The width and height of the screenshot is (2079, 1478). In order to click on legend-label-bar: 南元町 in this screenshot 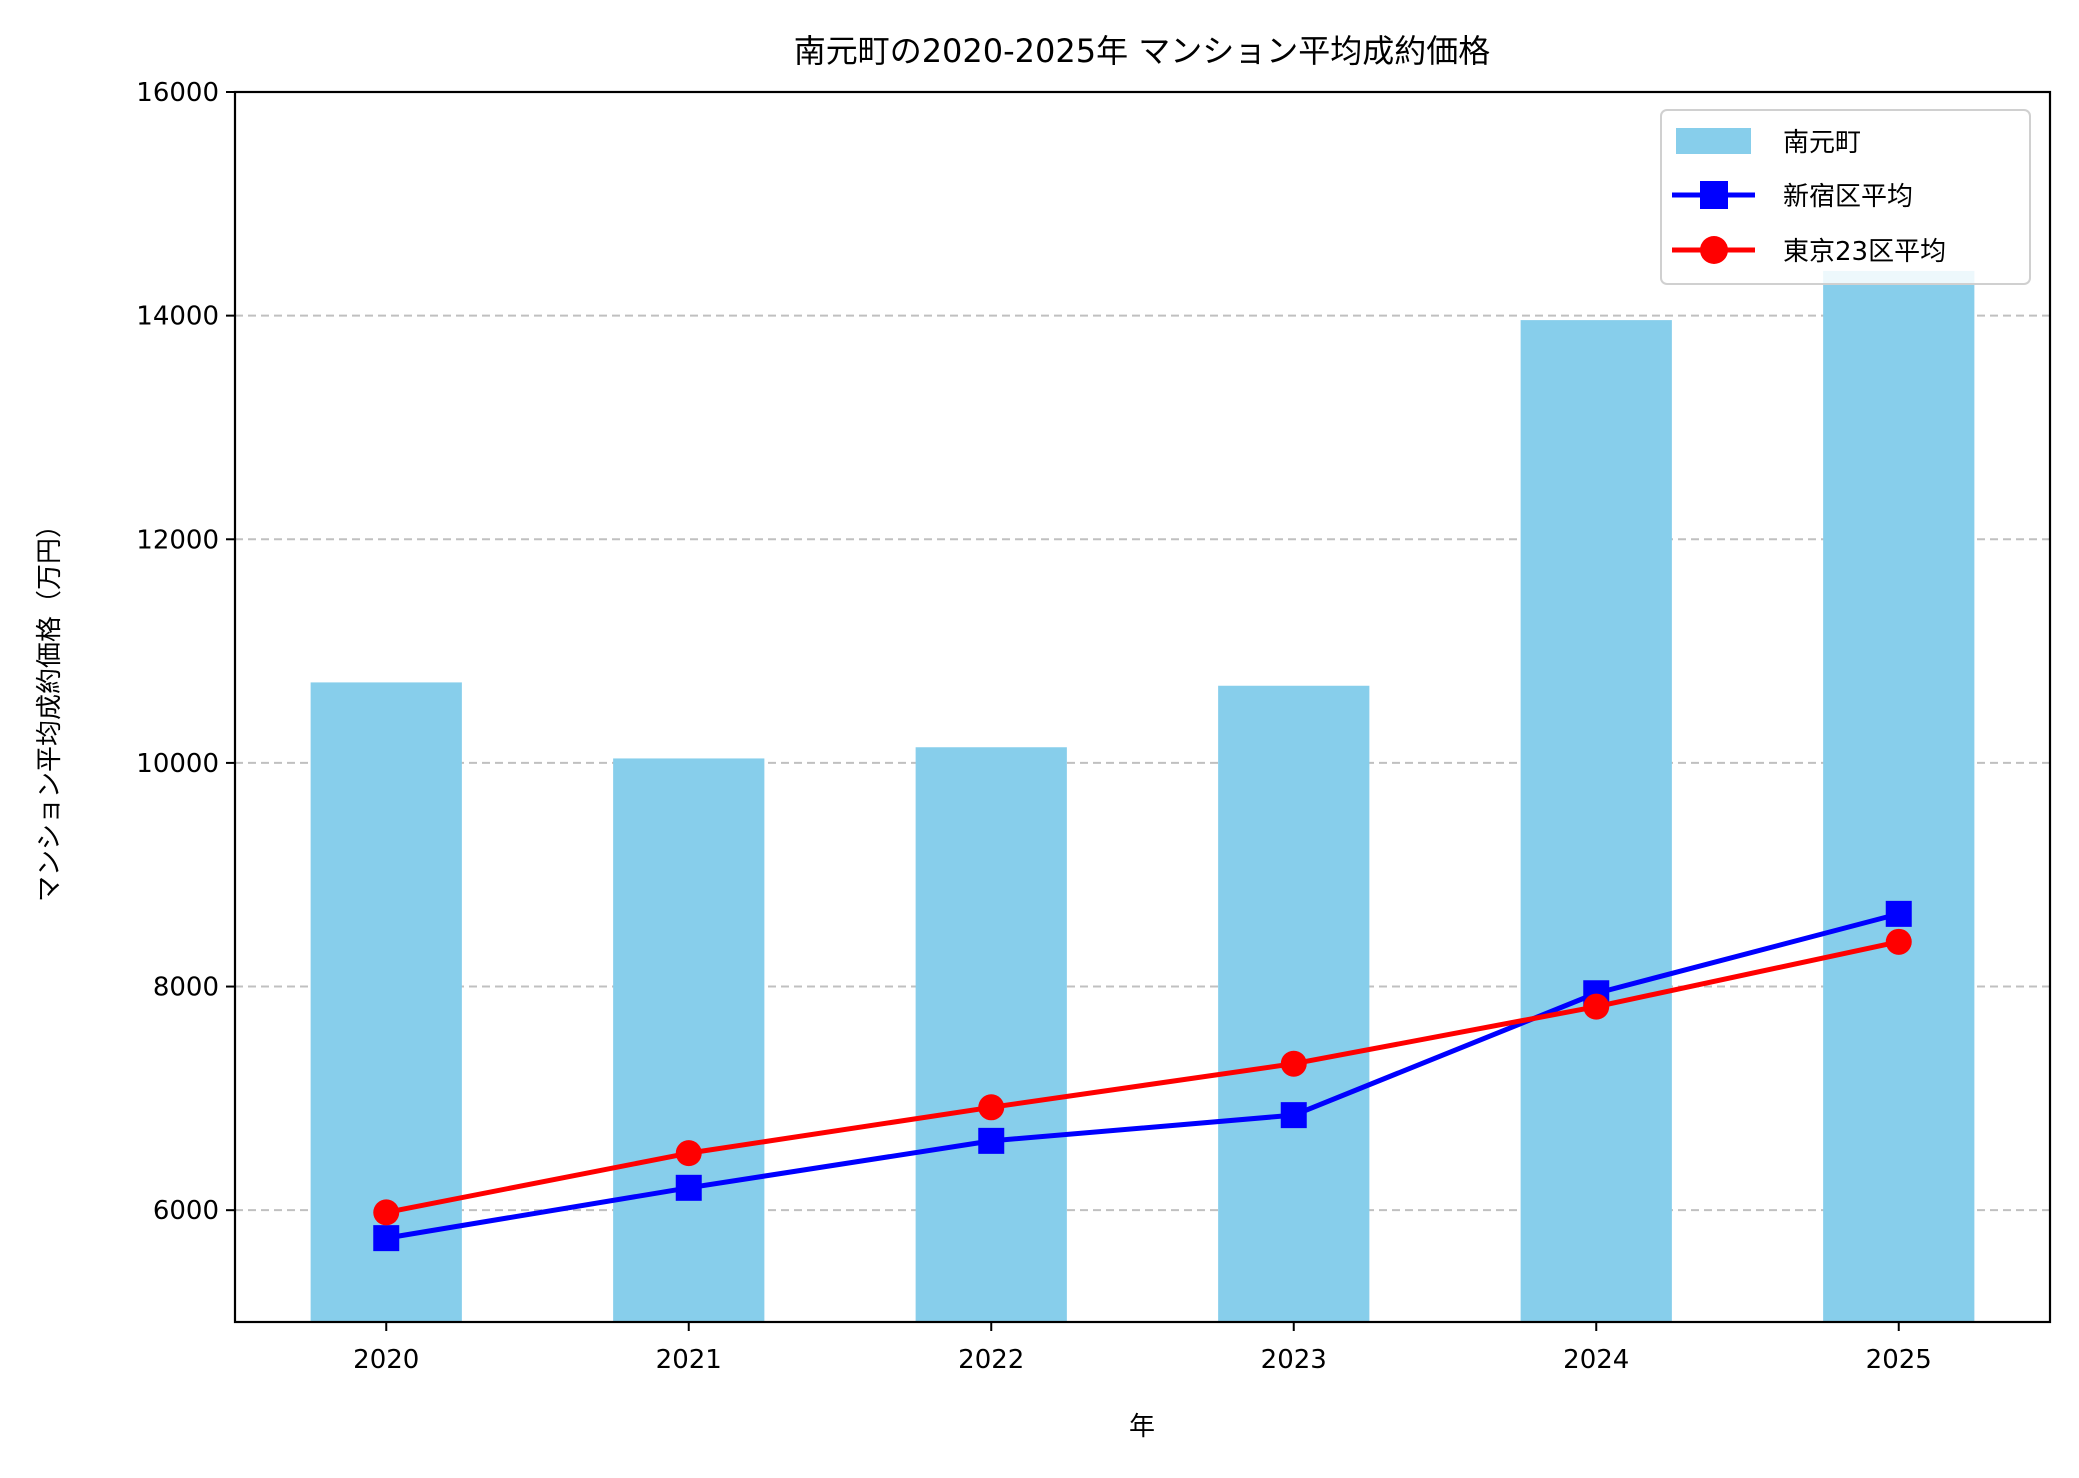, I will do `click(1822, 143)`.